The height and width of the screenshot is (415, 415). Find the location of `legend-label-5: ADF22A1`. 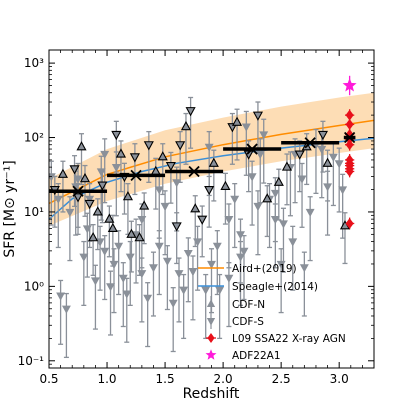

legend-label-5: ADF22A1 is located at coordinates (256, 356).